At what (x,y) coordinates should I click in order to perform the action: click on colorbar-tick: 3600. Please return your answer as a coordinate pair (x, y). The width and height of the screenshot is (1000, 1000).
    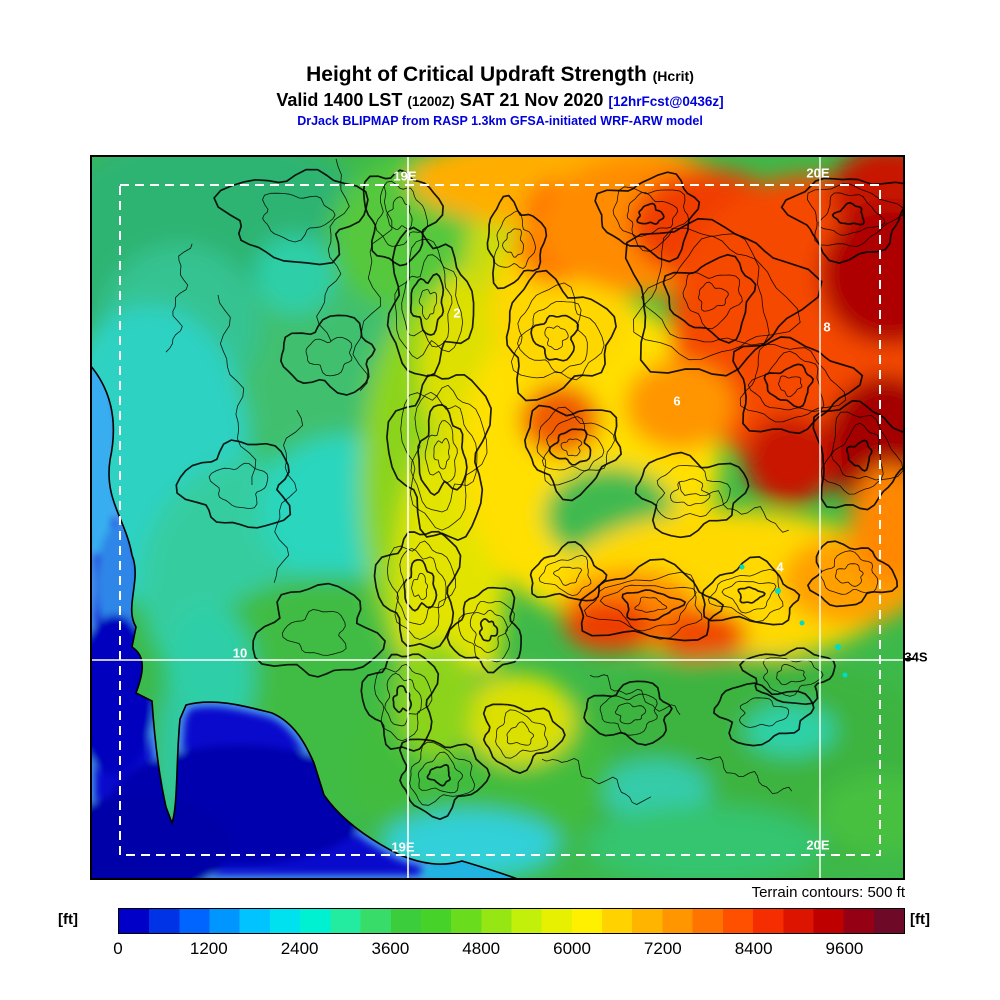
    Looking at the image, I should click on (390, 948).